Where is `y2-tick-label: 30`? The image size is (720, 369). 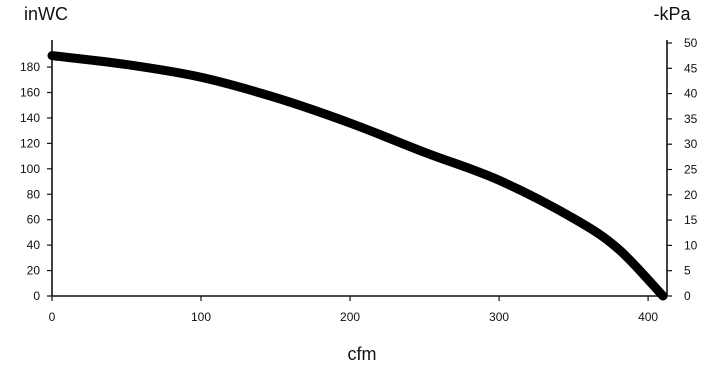 y2-tick-label: 30 is located at coordinates (691, 144).